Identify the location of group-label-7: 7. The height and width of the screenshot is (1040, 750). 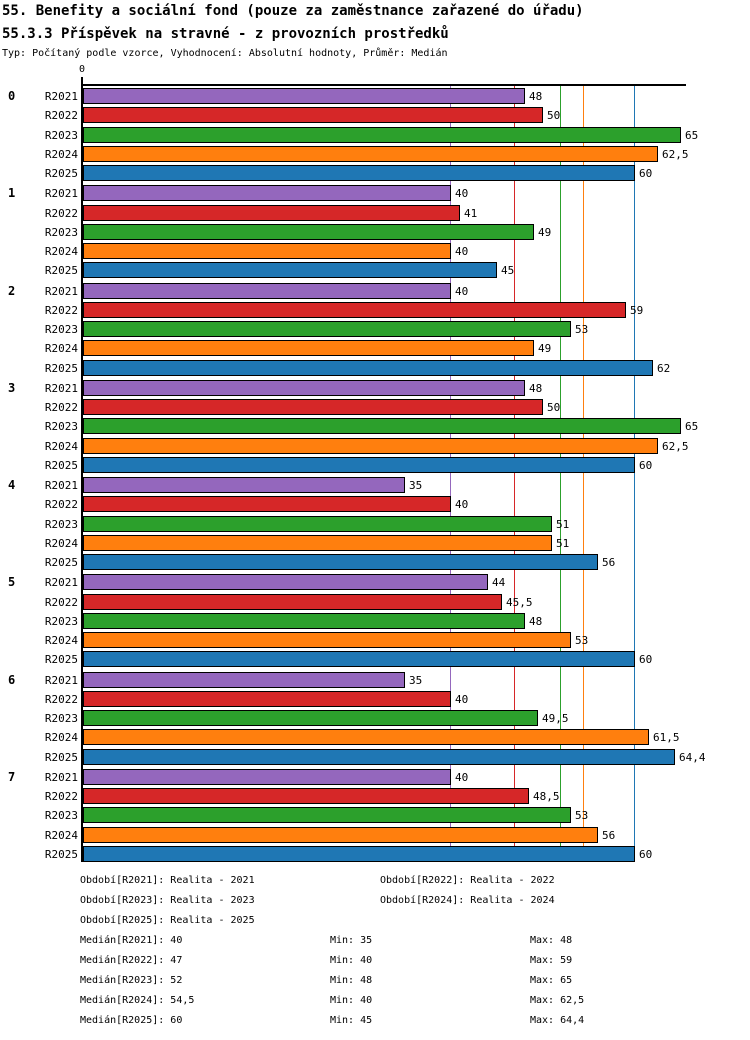
(12, 776).